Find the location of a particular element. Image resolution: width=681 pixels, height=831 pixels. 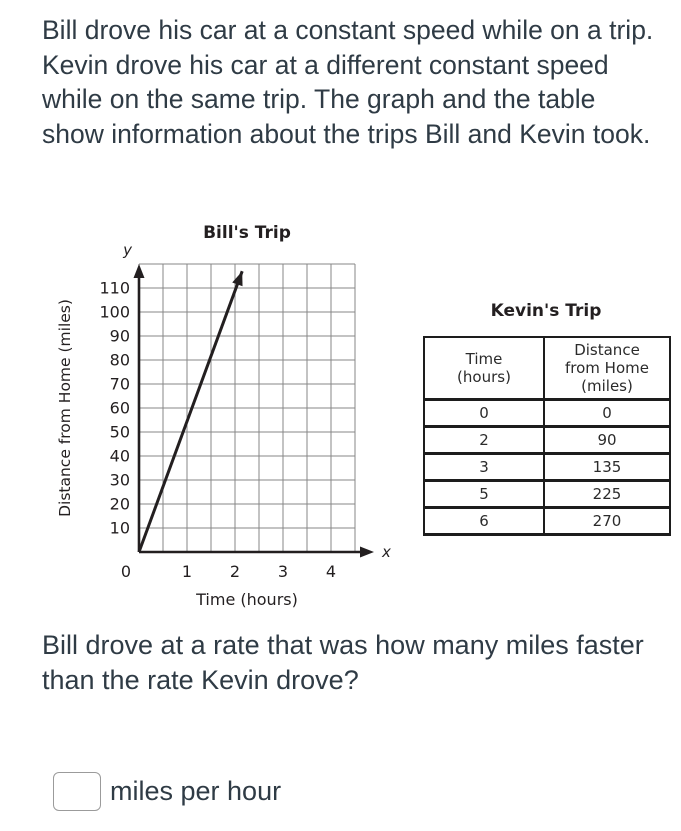

kevin-table-cell: 3 is located at coordinates (484, 467).